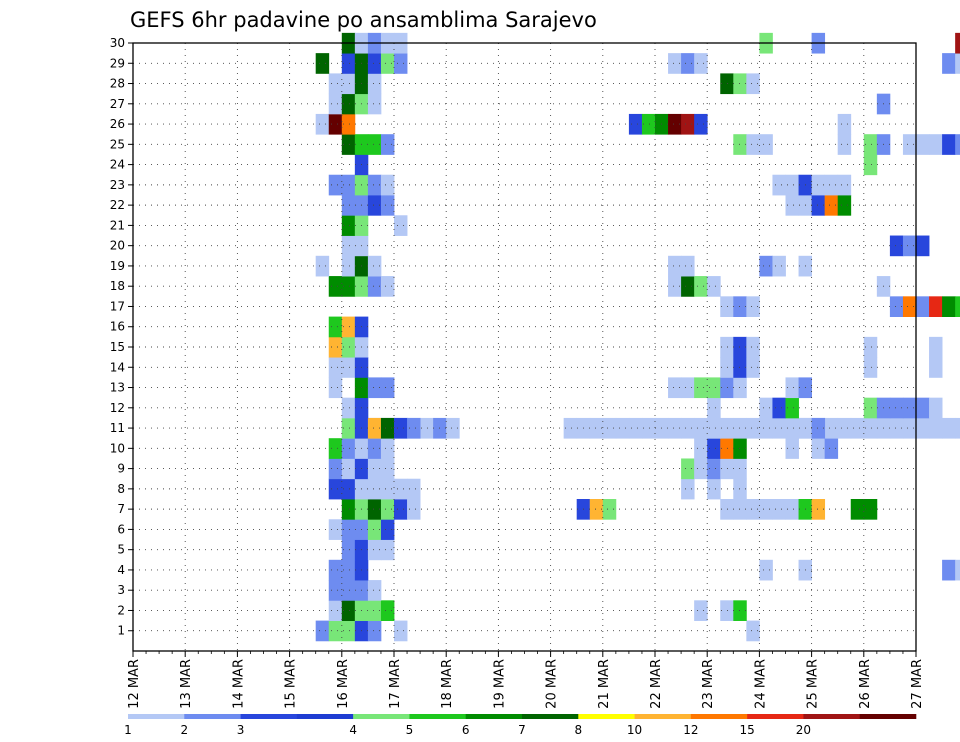 The image size is (960, 742). I want to click on colorbar-tick-label: 2, so click(184, 730).